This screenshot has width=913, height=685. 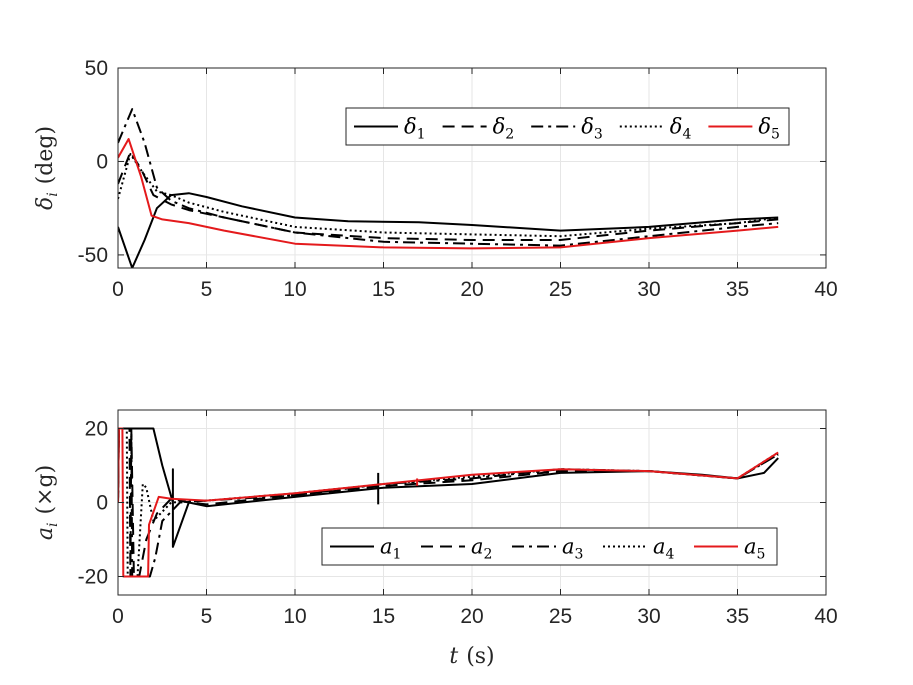 I want to click on y-axis-label-symbol: δ, so click(x=45, y=203).